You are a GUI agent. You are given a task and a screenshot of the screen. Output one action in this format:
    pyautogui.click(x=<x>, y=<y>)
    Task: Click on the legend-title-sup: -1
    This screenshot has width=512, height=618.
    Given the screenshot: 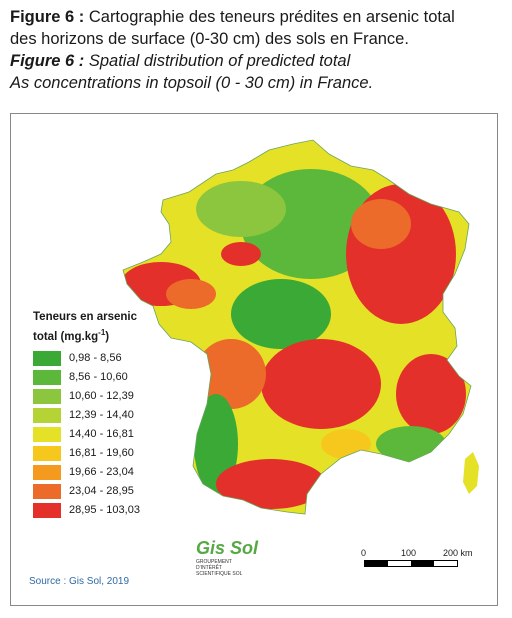 What is the action you would take?
    pyautogui.click(x=102, y=332)
    